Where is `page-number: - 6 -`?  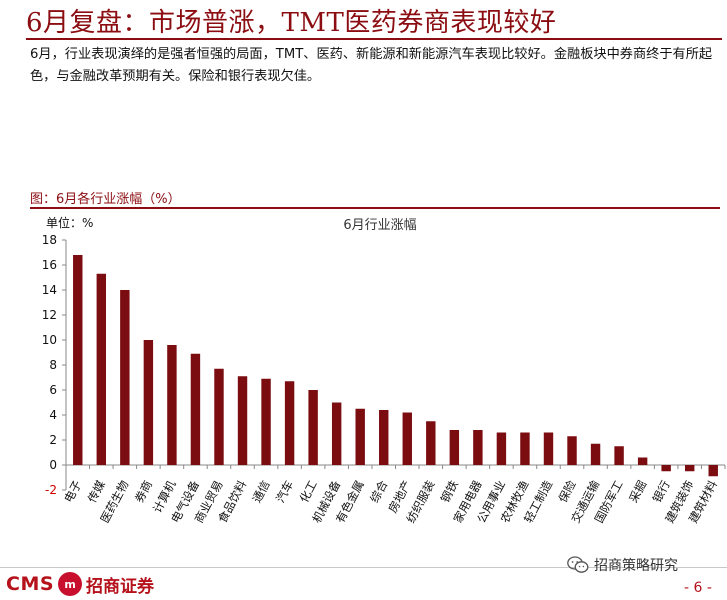
page-number: - 6 - is located at coordinates (698, 588).